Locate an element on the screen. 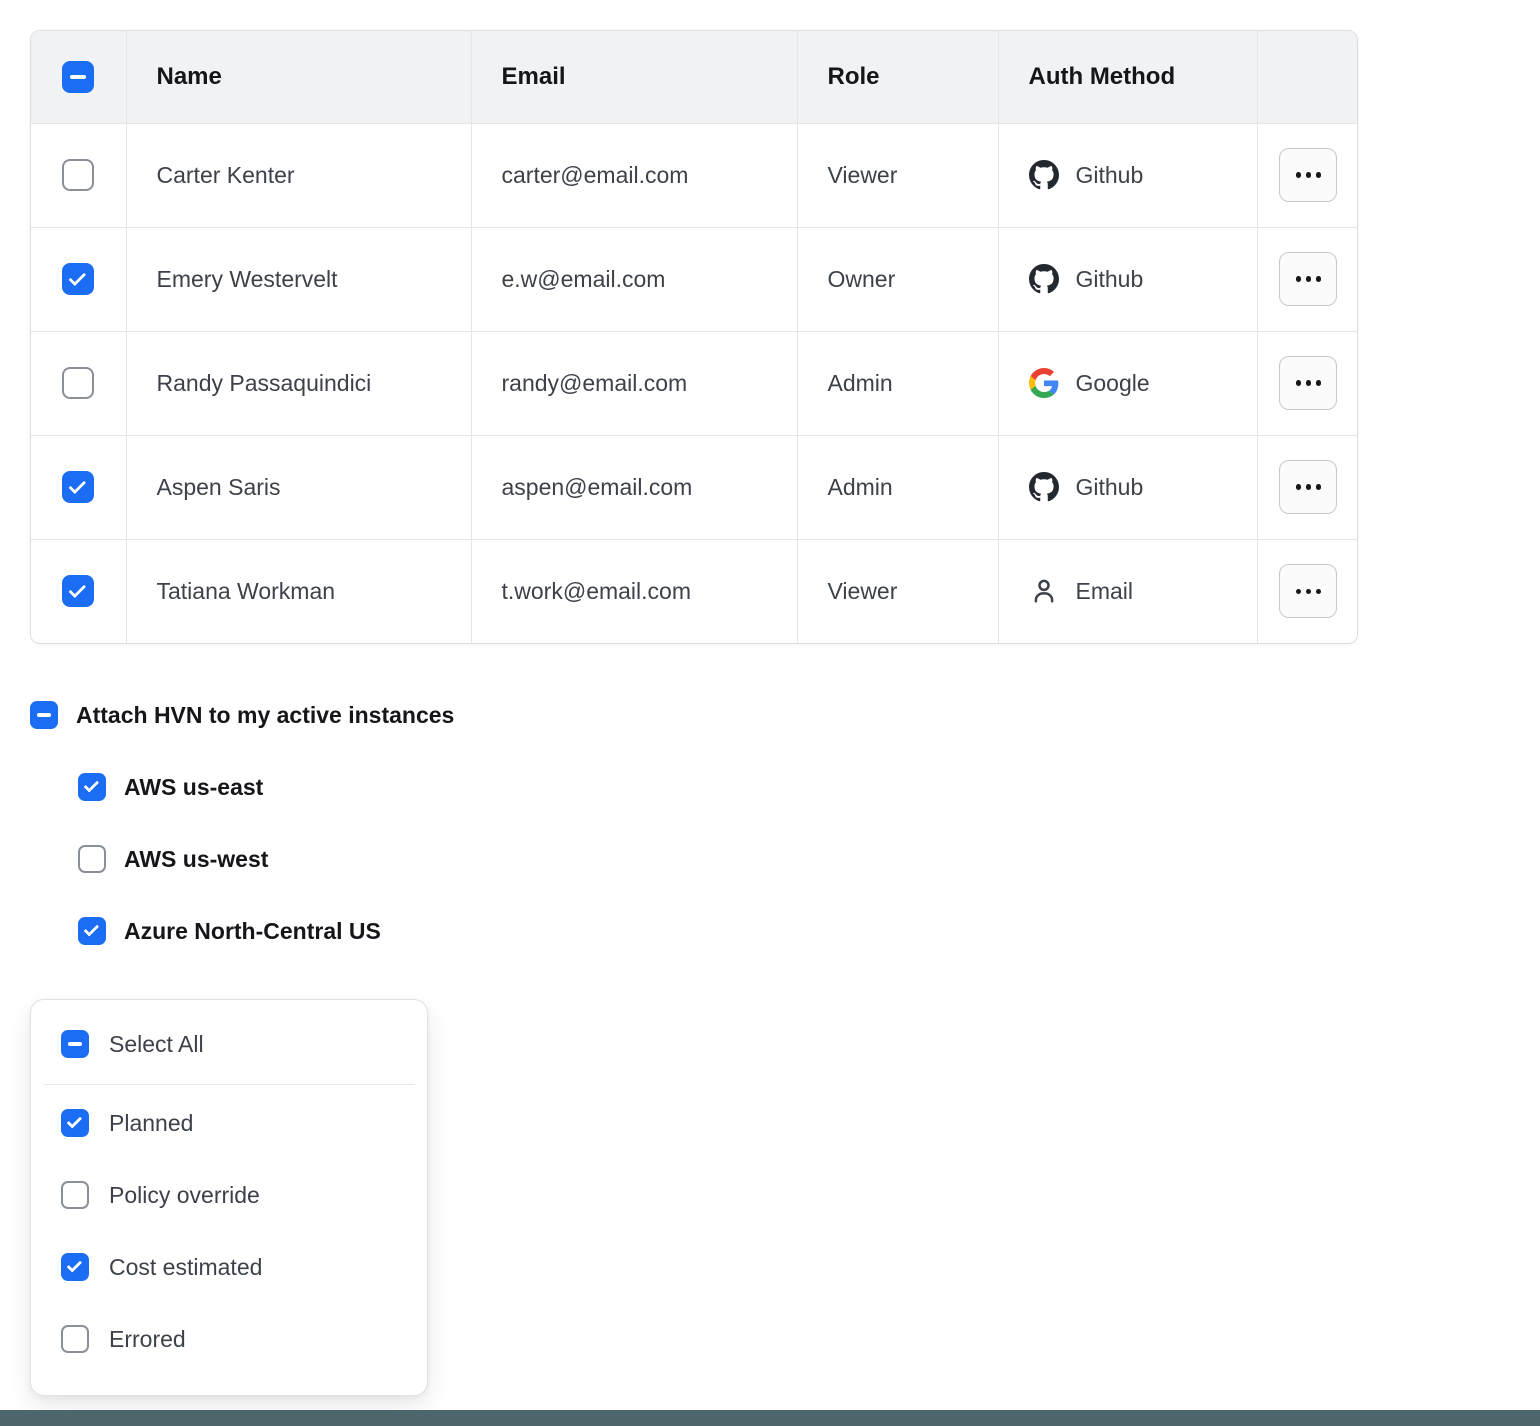  google-icon is located at coordinates (1044, 383).